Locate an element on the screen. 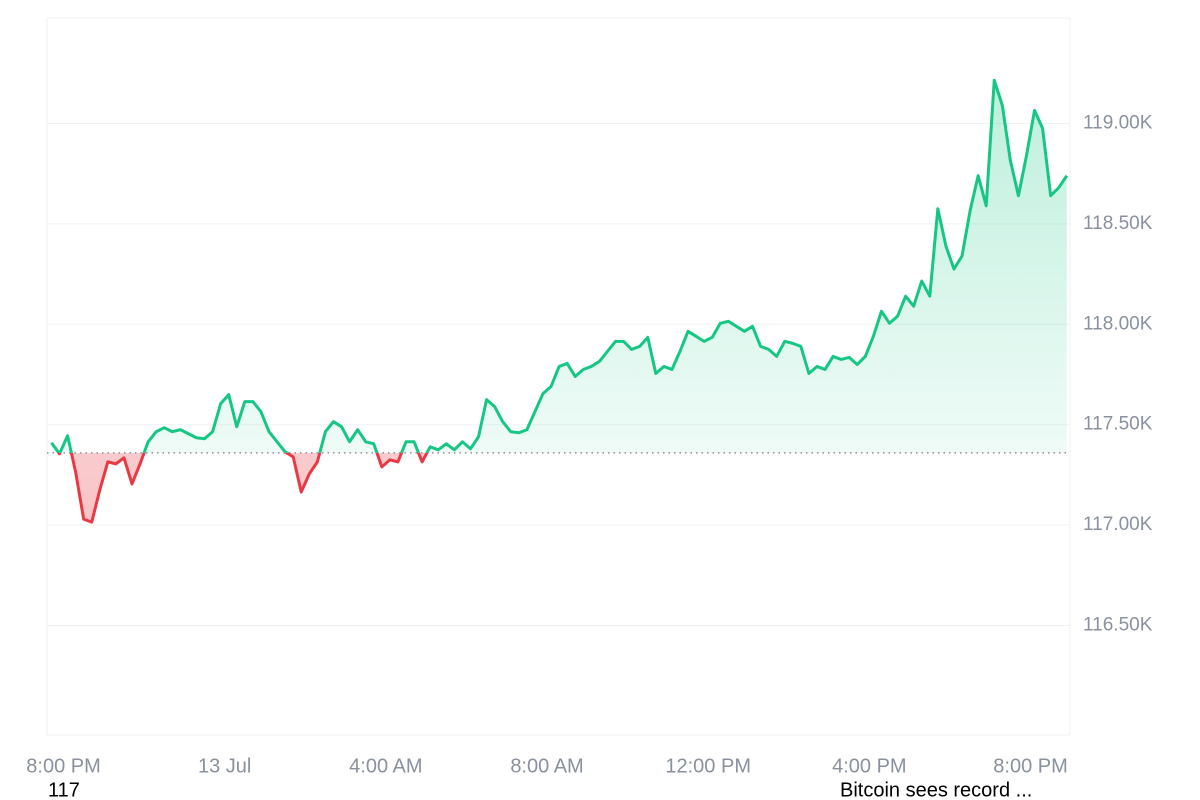  x-tick-label: 13 Jul is located at coordinates (224, 766).